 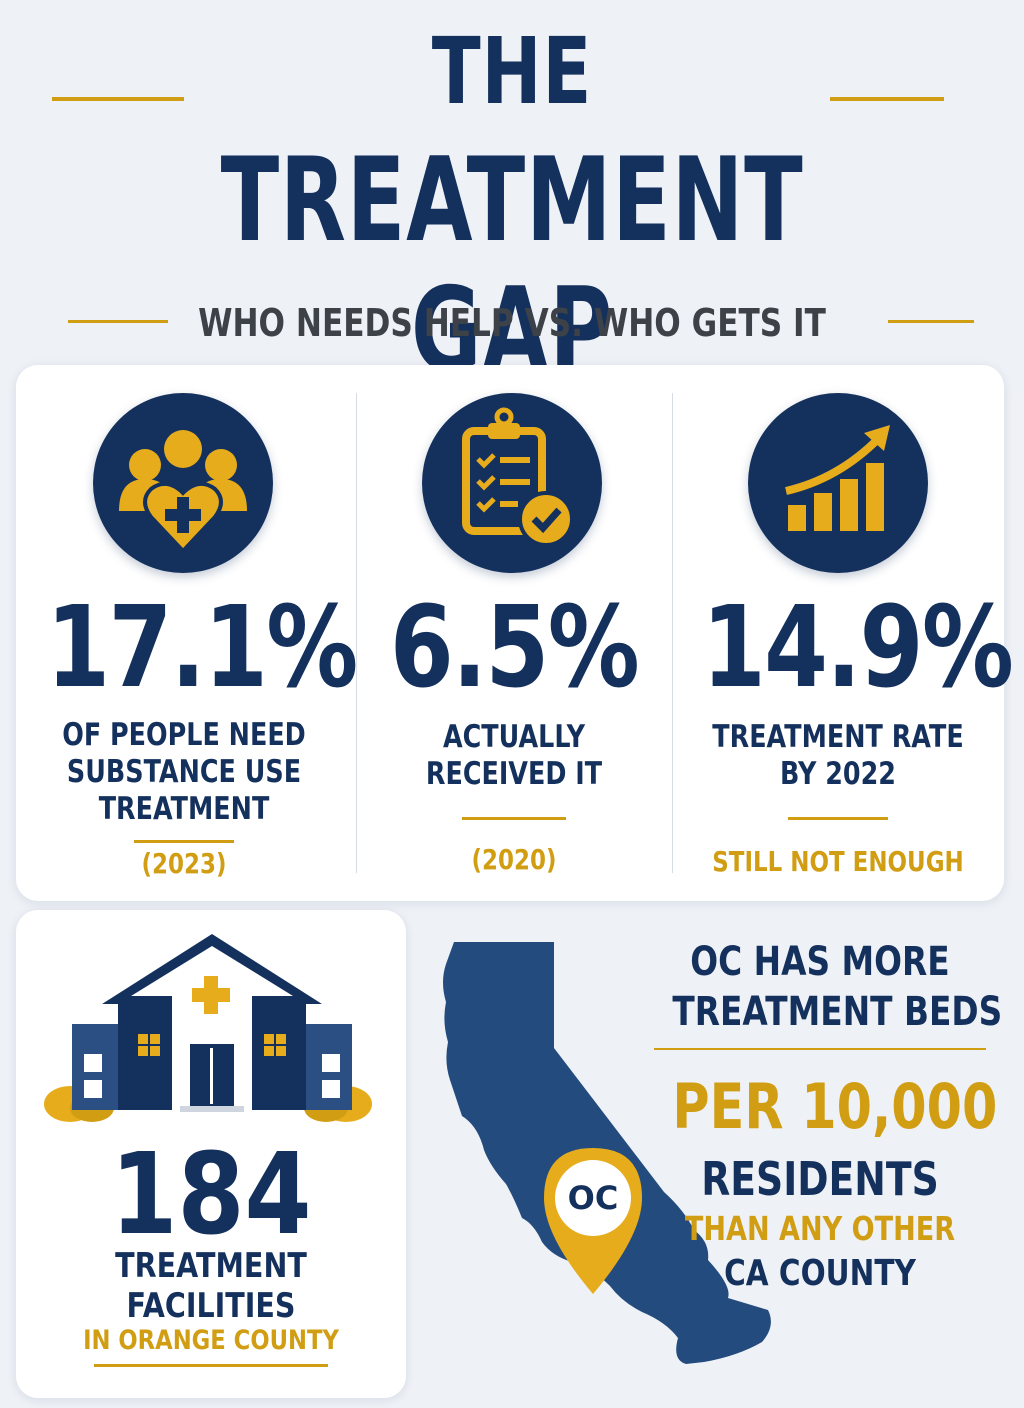 I want to click on beds-line-3: RESIDENTS, so click(x=820, y=1179).